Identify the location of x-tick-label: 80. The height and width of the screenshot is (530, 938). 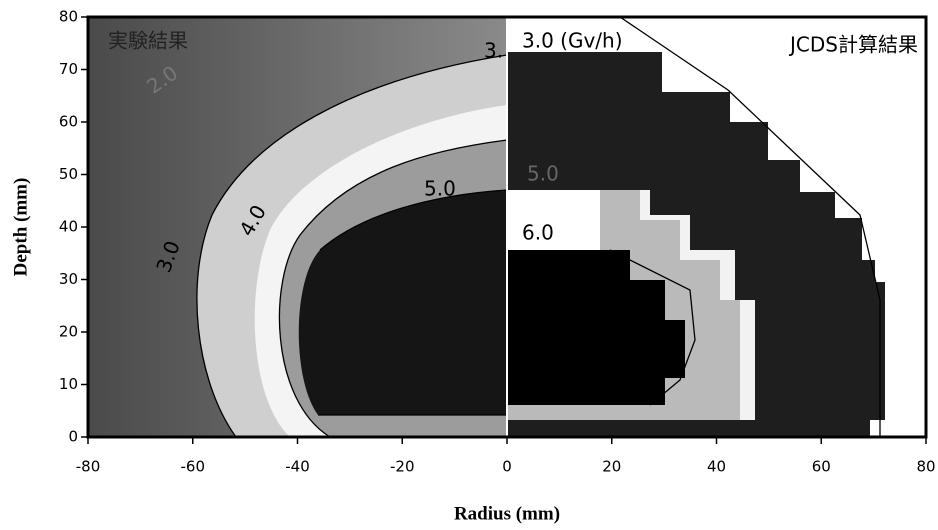
(925, 467).